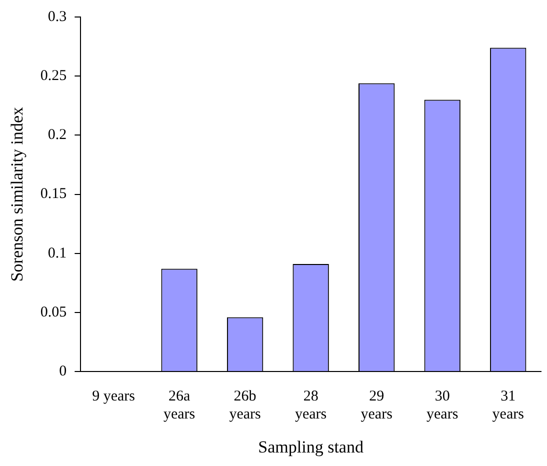 This screenshot has width=547, height=466. I want to click on y-tick-label: 0.3, so click(57, 16).